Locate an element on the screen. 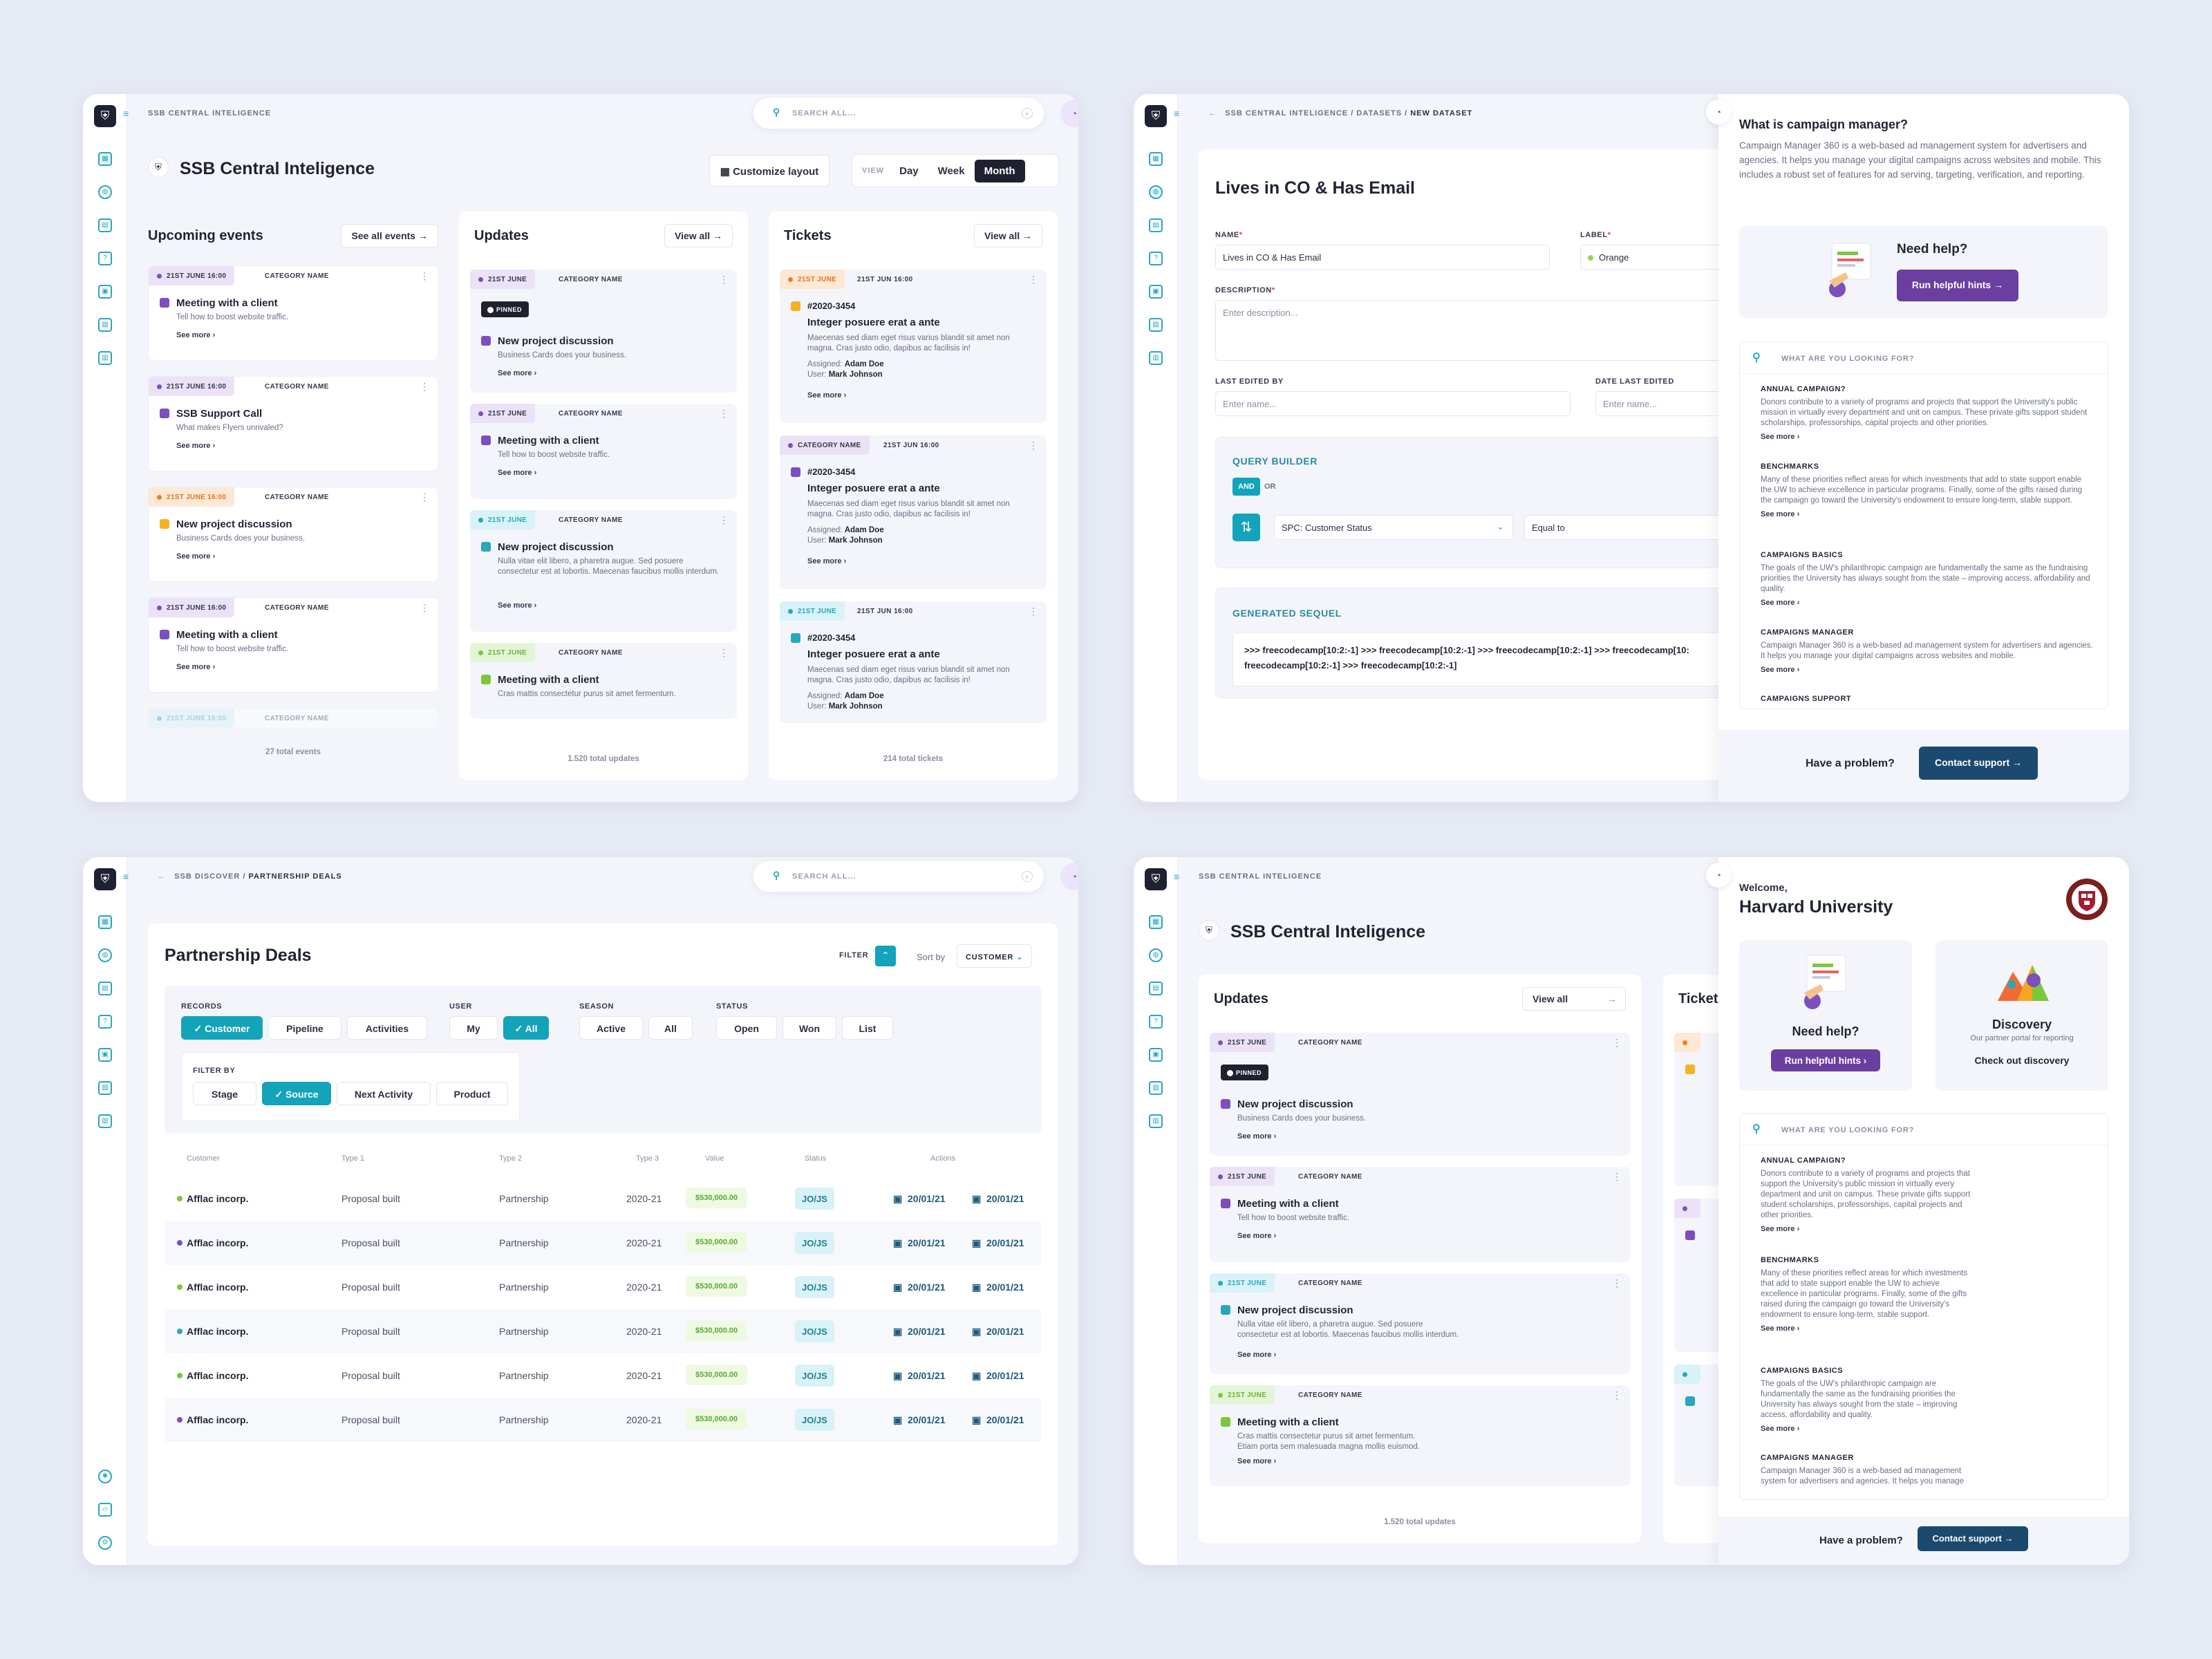  status-open-chip: Open is located at coordinates (746, 1028).